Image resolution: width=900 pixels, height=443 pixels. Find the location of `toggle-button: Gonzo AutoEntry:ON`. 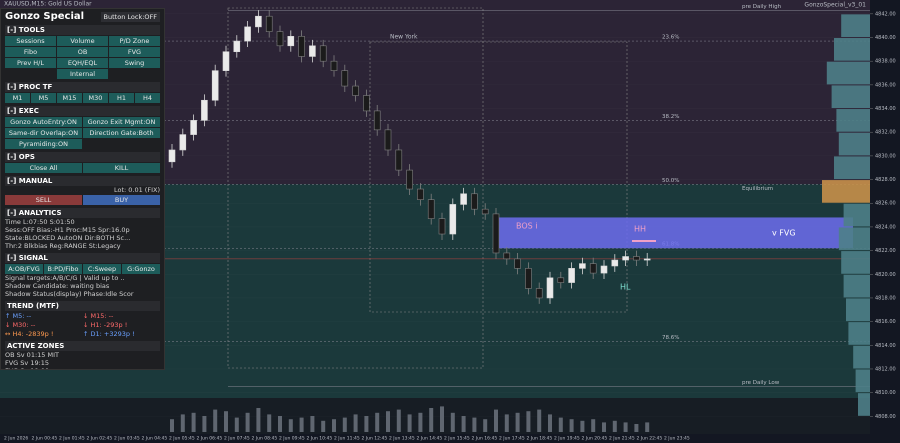

toggle-button: Gonzo AutoEntry:ON is located at coordinates (43, 122).